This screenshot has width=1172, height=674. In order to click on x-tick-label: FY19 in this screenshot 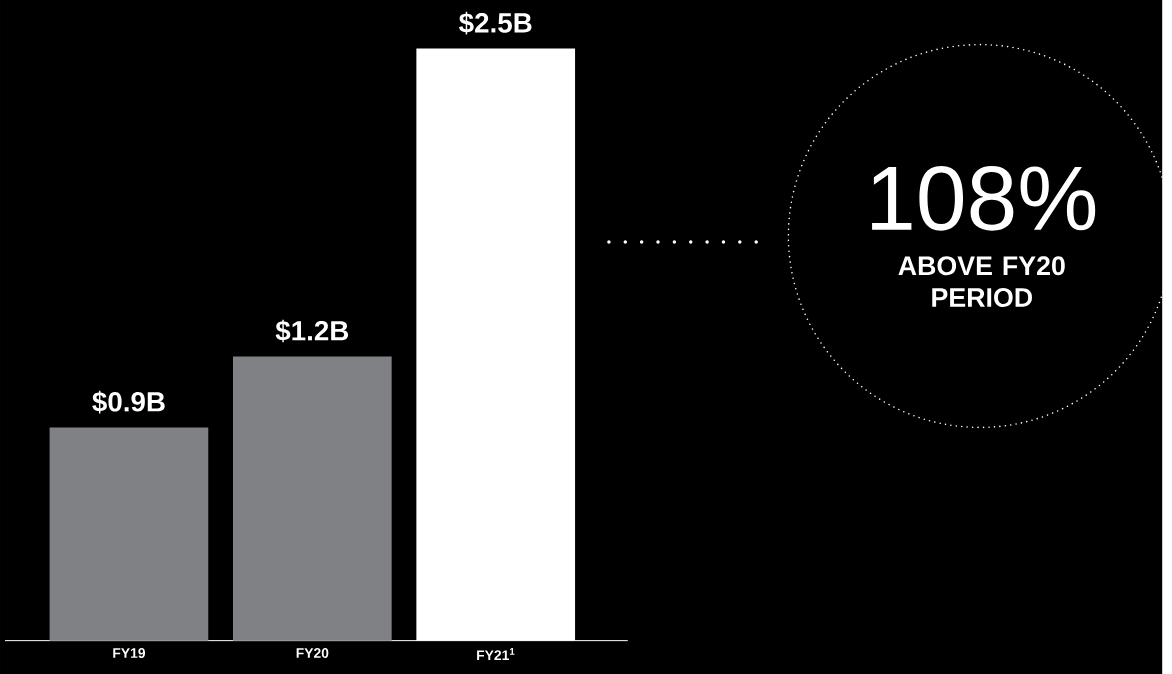, I will do `click(129, 652)`.